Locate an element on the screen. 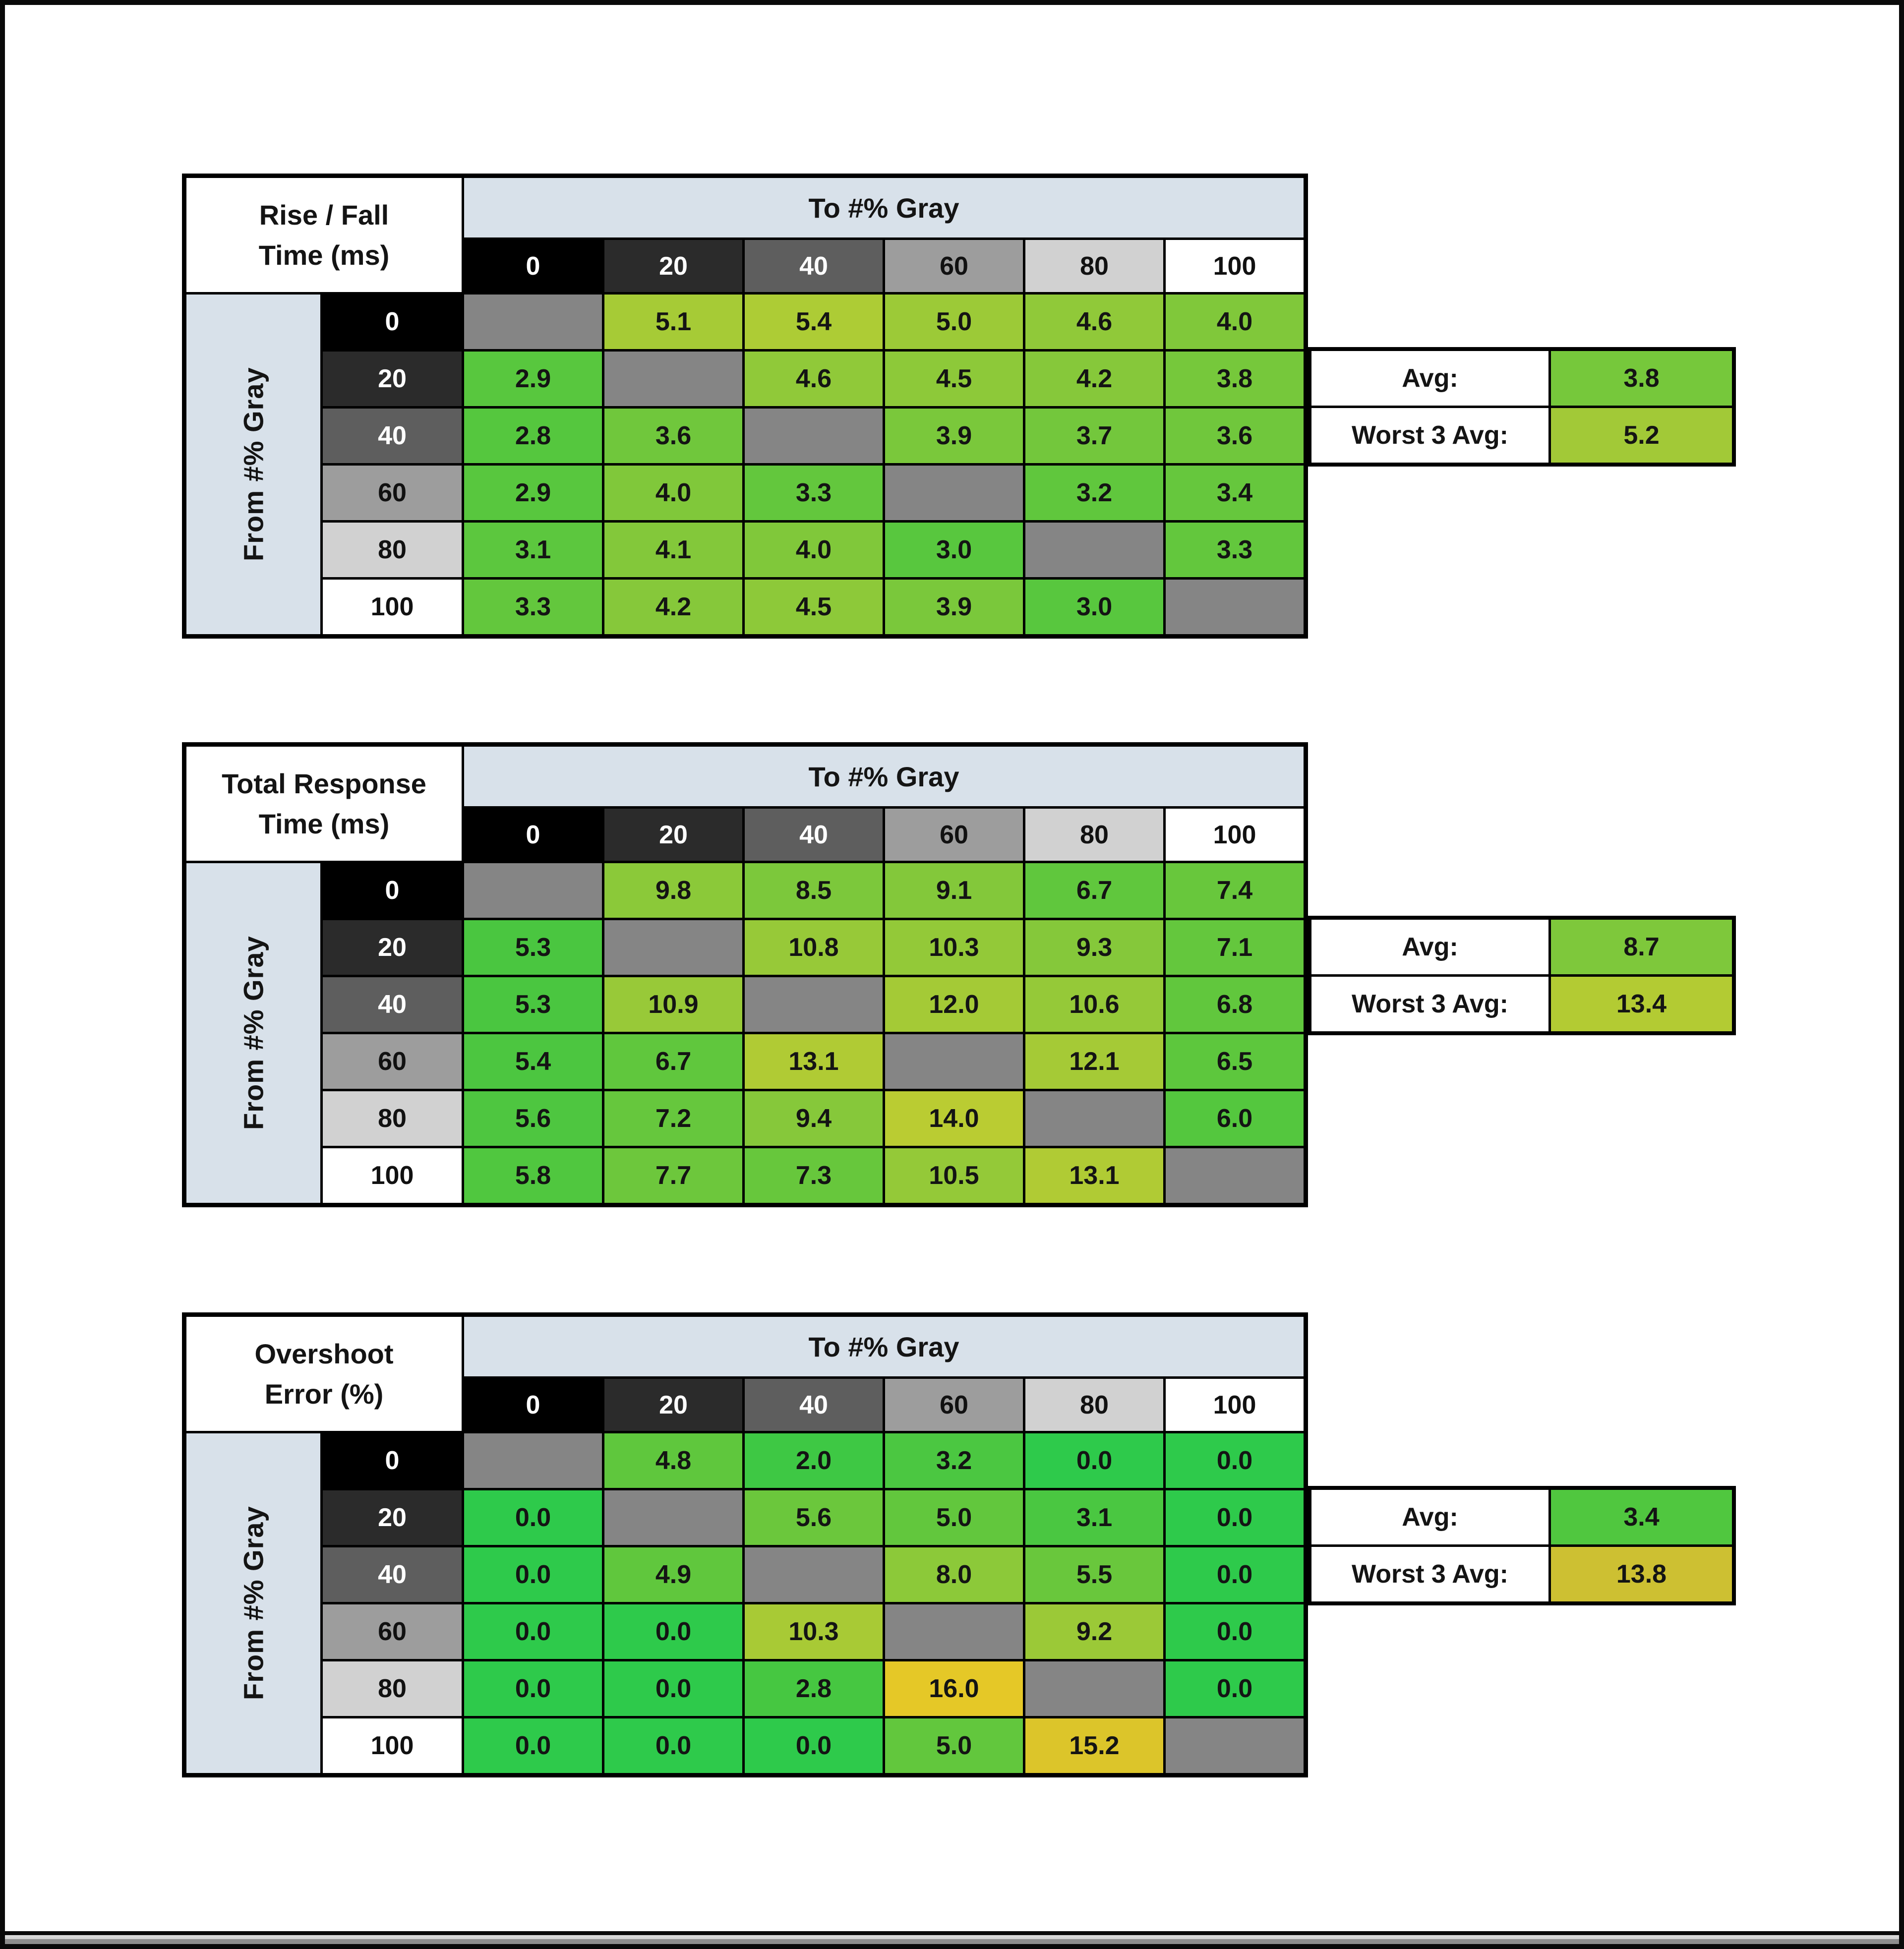  value-cell-from80-to60: 3.0 is located at coordinates (954, 550).